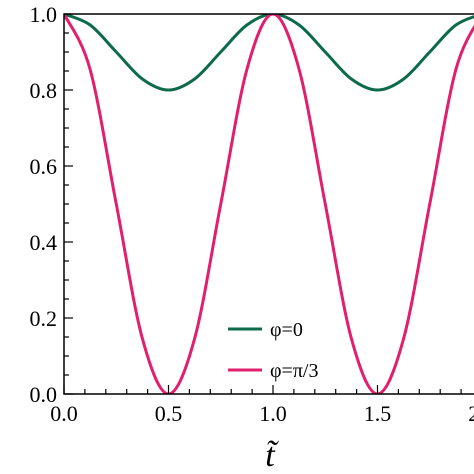 This screenshot has height=474, width=474. What do you see at coordinates (44, 90) in the screenshot?
I see `y-tick-label: 0.8` at bounding box center [44, 90].